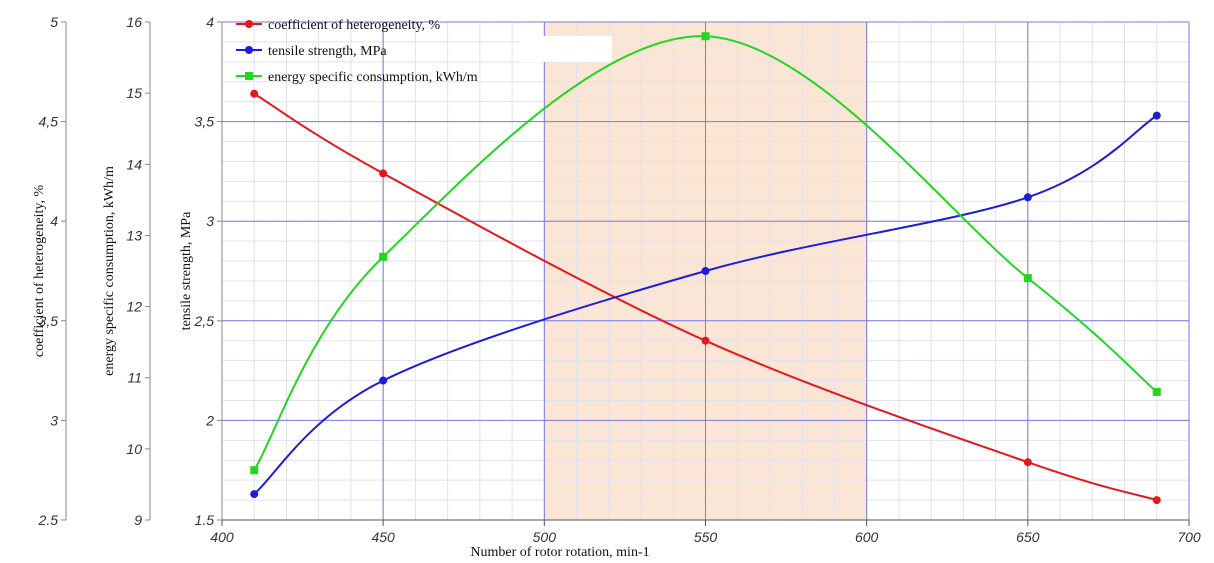 The width and height of the screenshot is (1214, 563). What do you see at coordinates (134, 307) in the screenshot?
I see `y-tick-label-energy: 12` at bounding box center [134, 307].